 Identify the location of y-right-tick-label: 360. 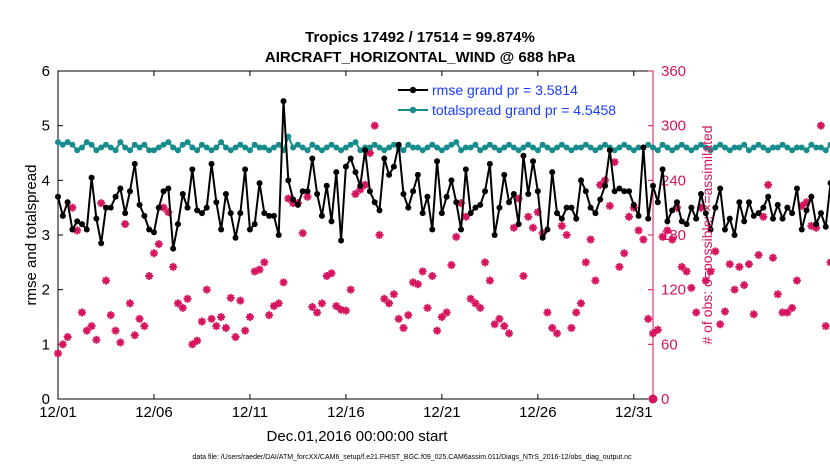
(673, 71).